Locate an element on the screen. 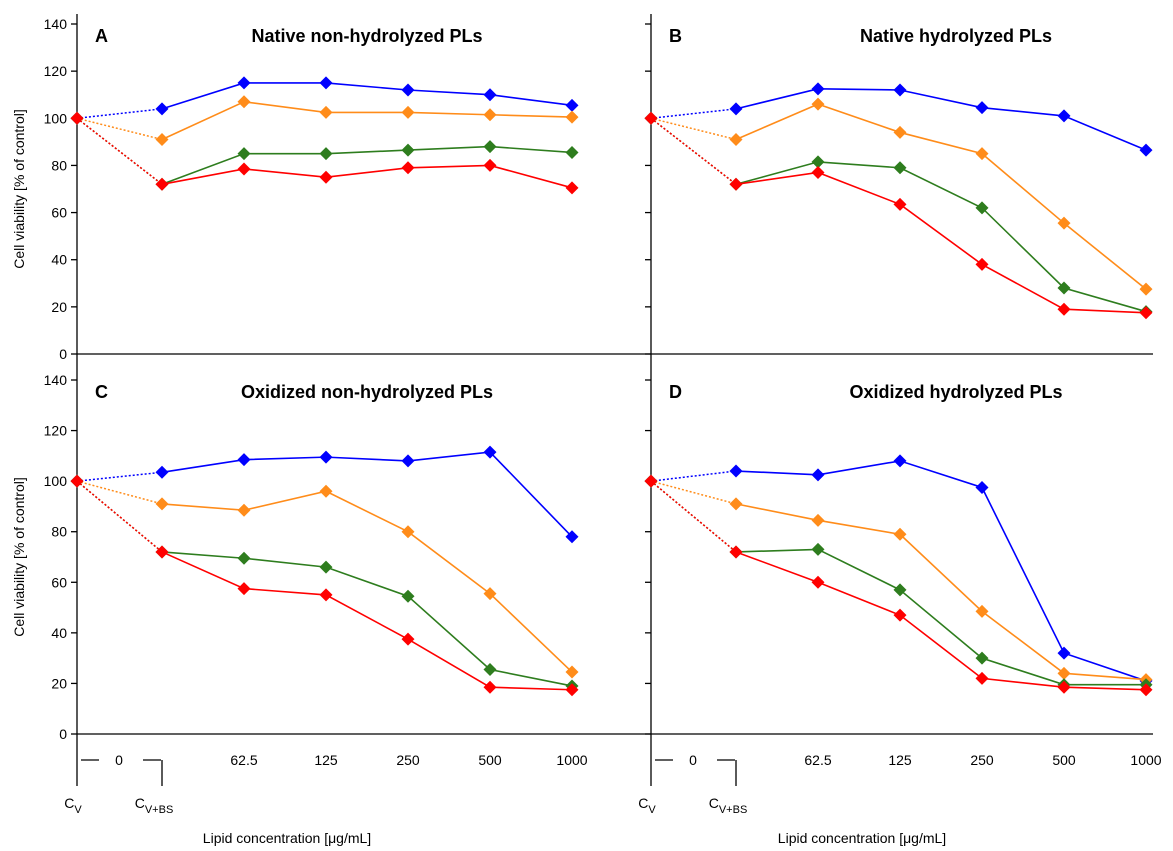  y-tick-label: 20 is located at coordinates (59, 683).